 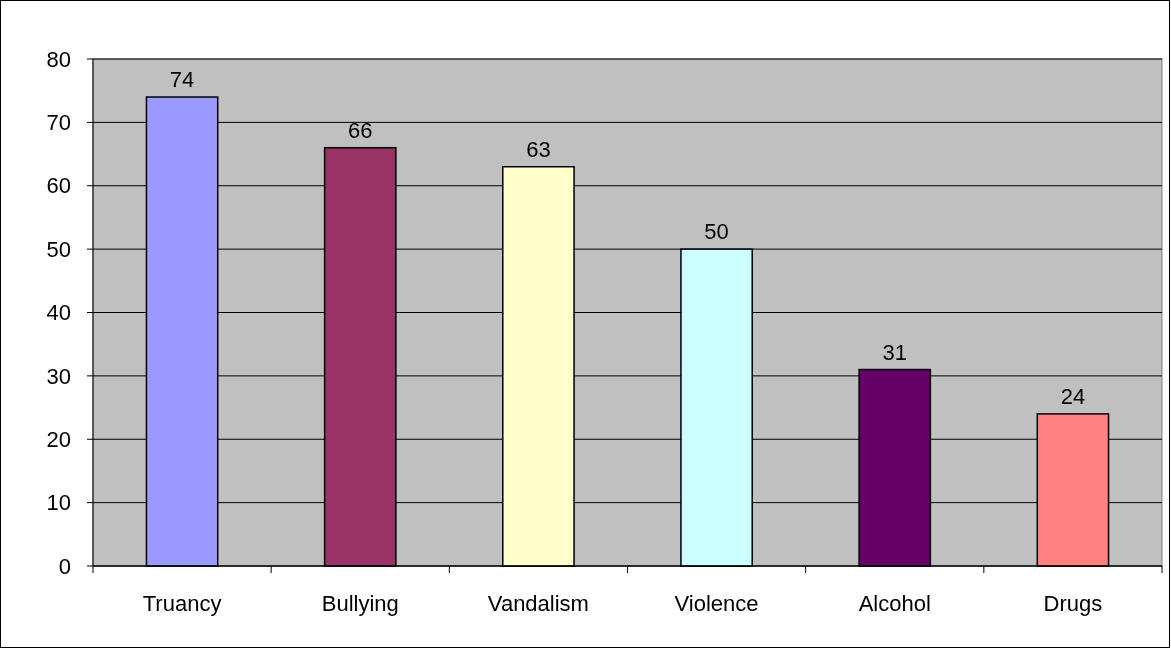 I want to click on y-tick-label: 60, so click(x=58, y=186).